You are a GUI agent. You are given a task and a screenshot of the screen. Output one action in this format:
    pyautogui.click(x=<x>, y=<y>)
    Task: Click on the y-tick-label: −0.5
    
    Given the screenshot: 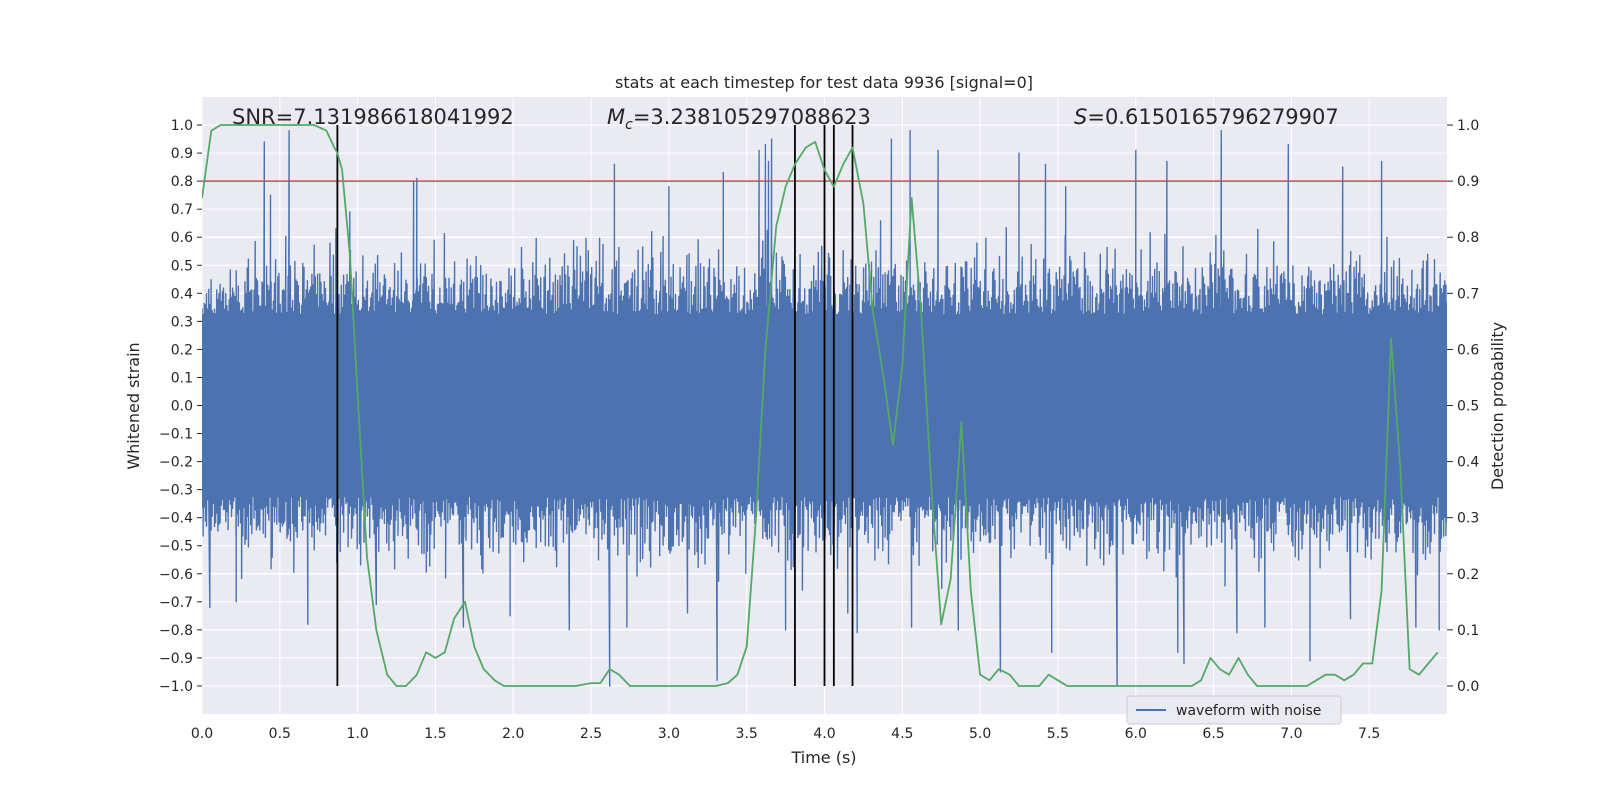 What is the action you would take?
    pyautogui.click(x=176, y=547)
    